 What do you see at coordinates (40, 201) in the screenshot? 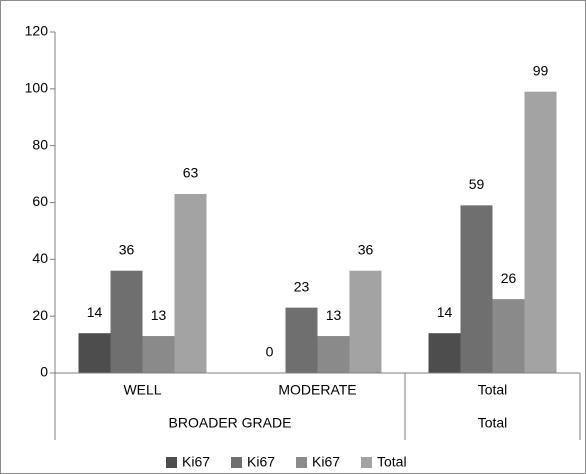
I see `y-tick-label: 60` at bounding box center [40, 201].